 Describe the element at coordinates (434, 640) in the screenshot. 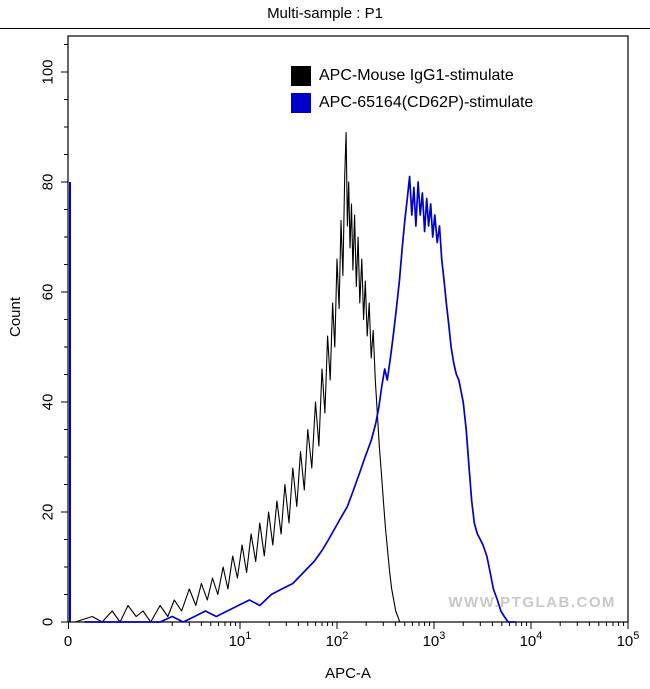

I see `svg-text: 10³` at that location.